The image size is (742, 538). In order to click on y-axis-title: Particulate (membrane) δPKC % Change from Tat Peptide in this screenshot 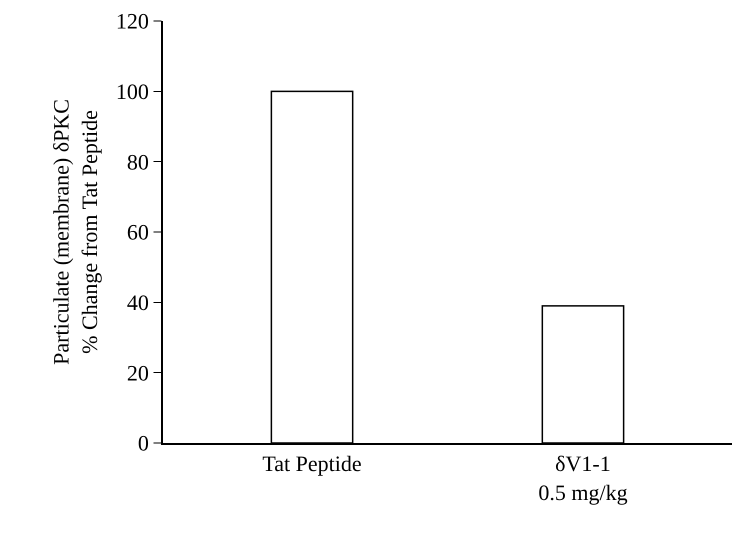, I will do `click(75, 232)`.